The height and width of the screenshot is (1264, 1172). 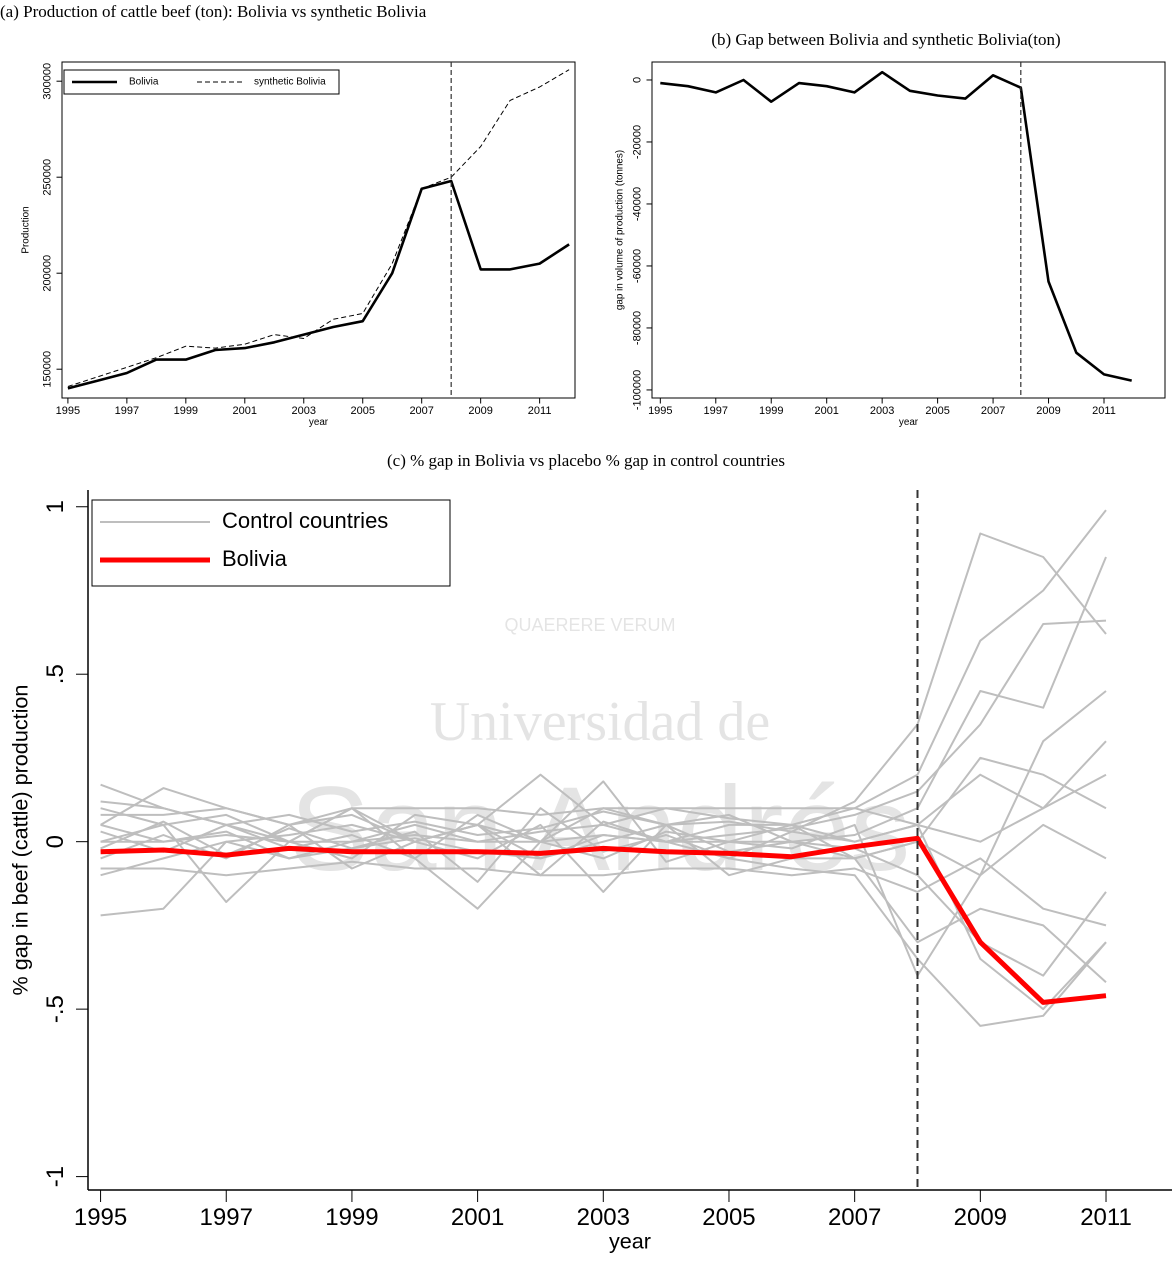 I want to click on y-tick-label: 250000, so click(x=48, y=177).